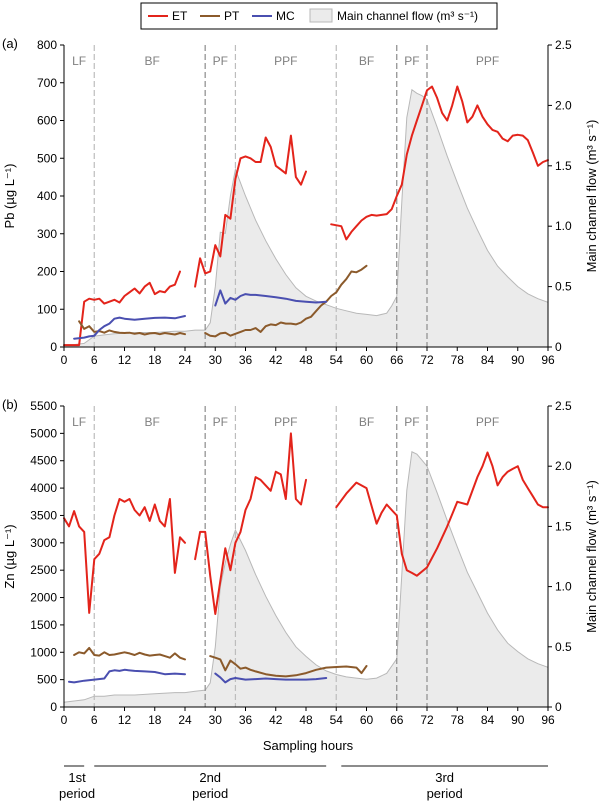 The image size is (605, 803). Describe the element at coordinates (9, 556) in the screenshot. I see `y-axis-label: Zn (µg L⁻¹)` at that location.